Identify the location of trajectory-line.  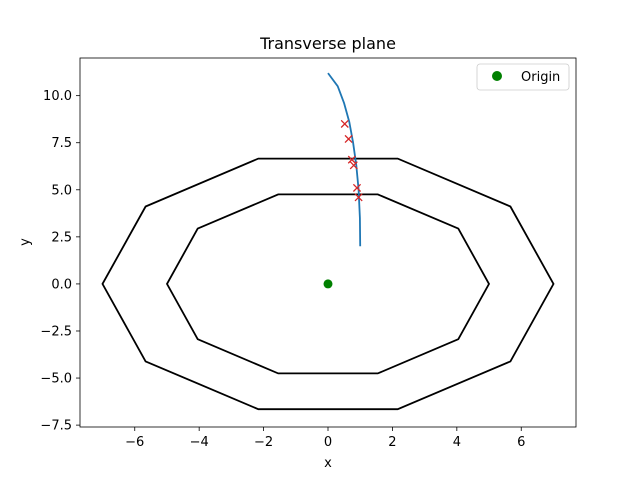
(344, 159).